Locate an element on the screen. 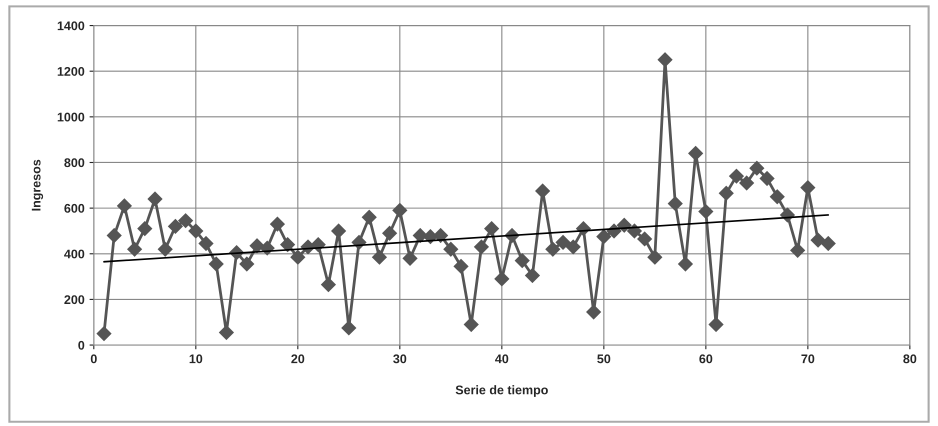  x-tick-label: 20 is located at coordinates (297, 359).